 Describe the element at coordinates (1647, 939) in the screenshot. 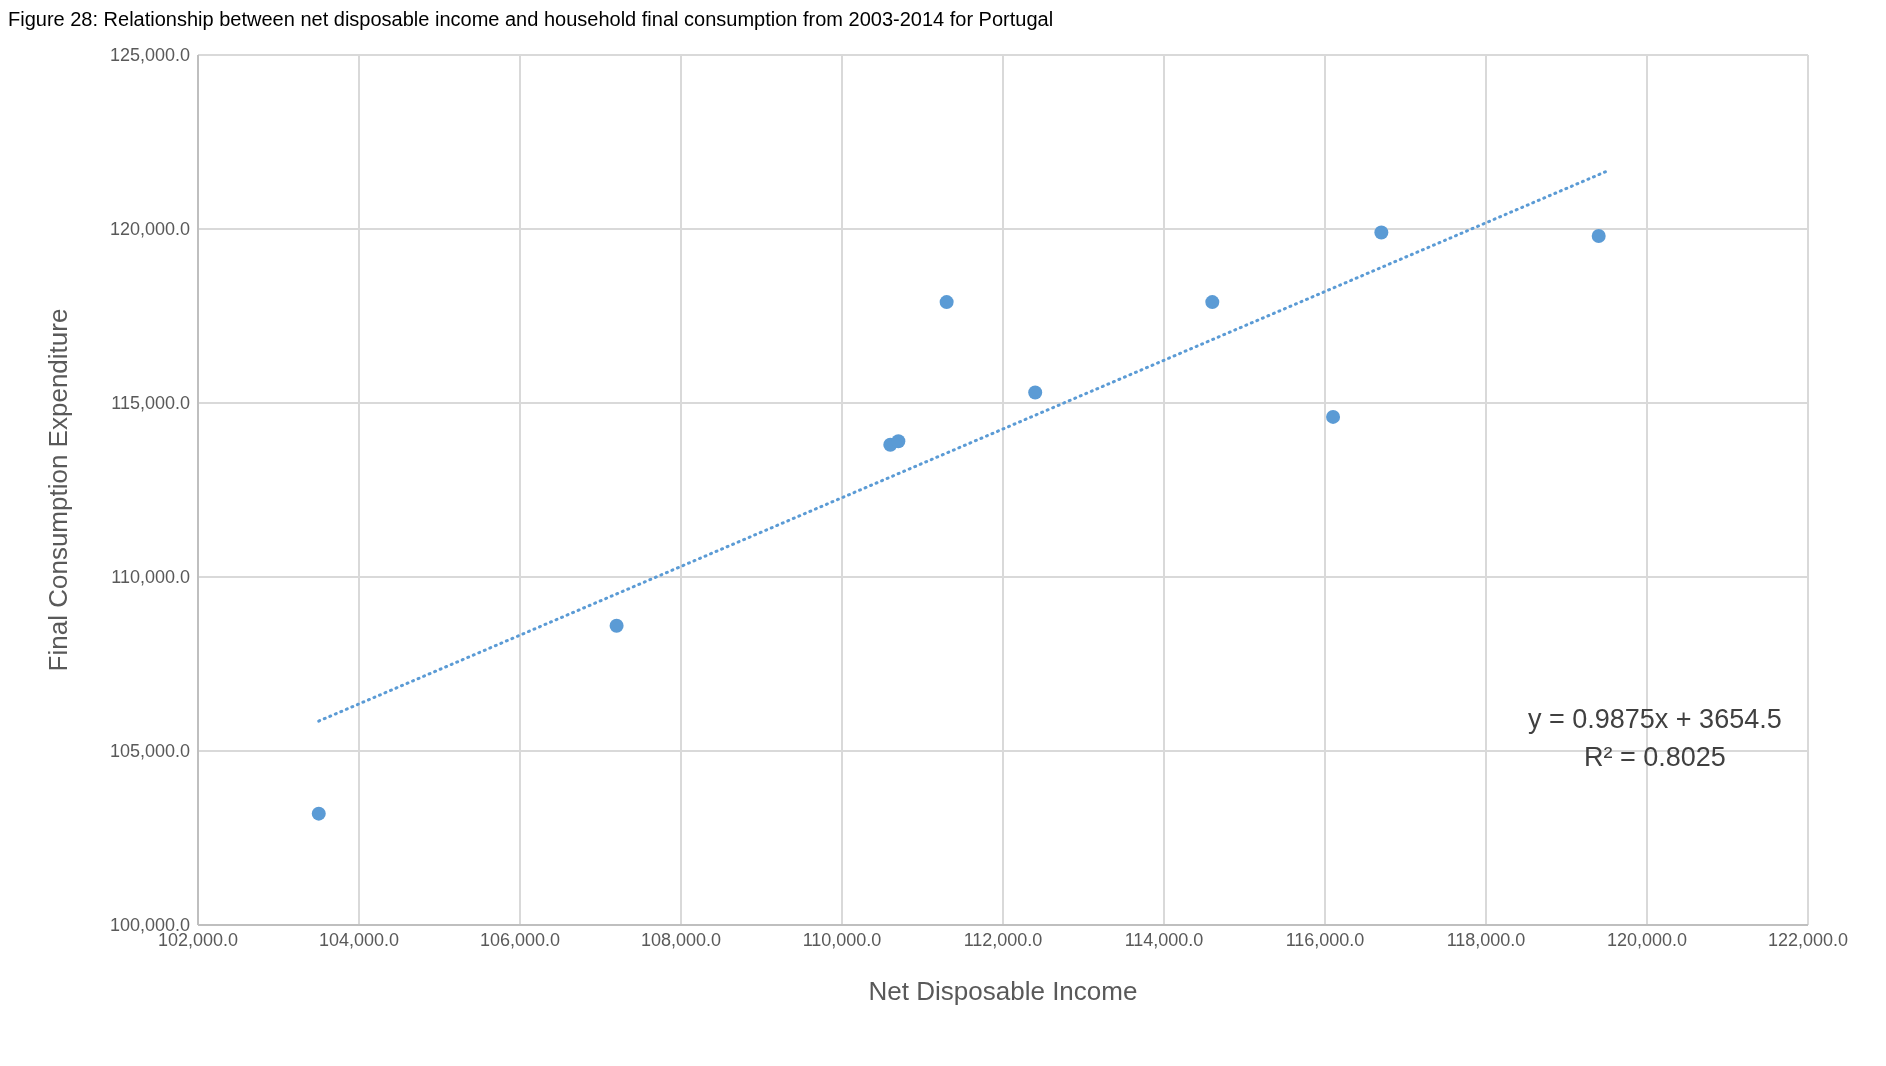

I see `x-tick-label: 120,000.0` at that location.